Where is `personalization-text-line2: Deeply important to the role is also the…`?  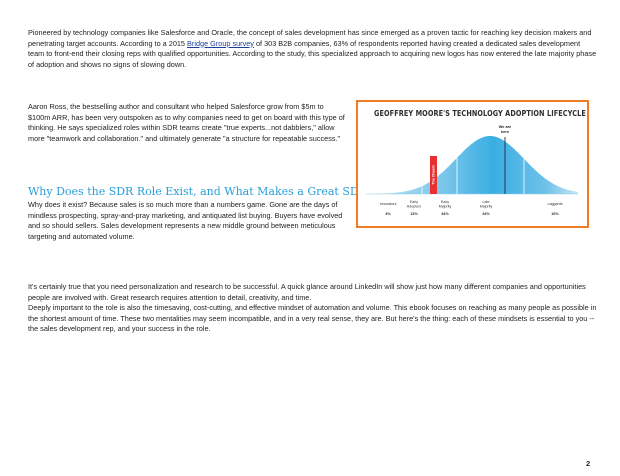 personalization-text-line2: Deeply important to the role is also the… is located at coordinates (312, 318).